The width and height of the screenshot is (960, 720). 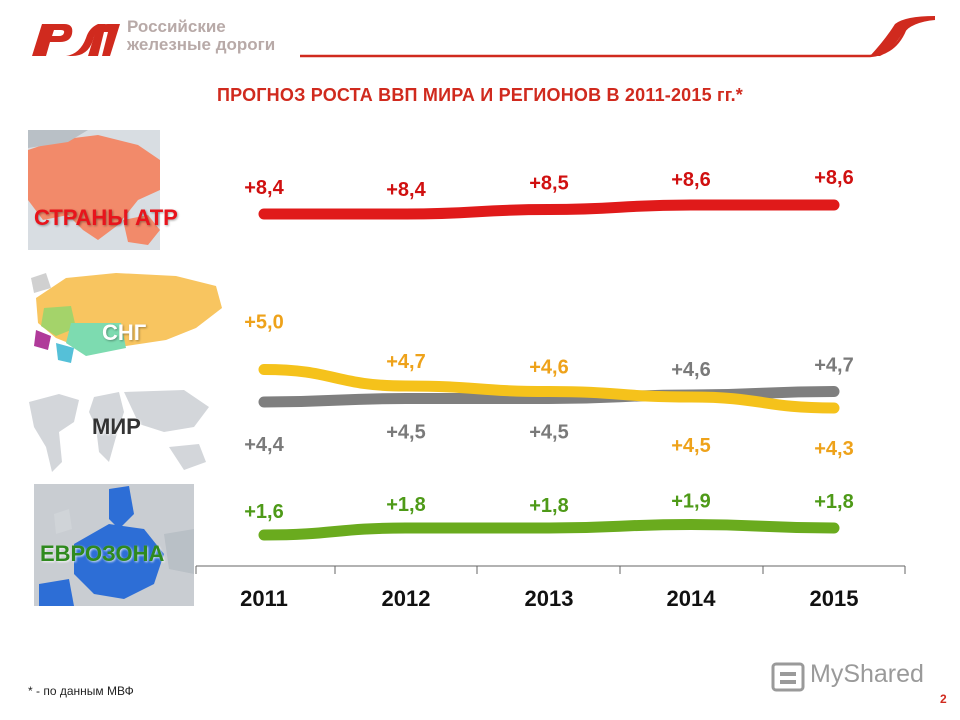 What do you see at coordinates (81, 691) in the screenshot?
I see `footnote: * - по данным МВФ` at bounding box center [81, 691].